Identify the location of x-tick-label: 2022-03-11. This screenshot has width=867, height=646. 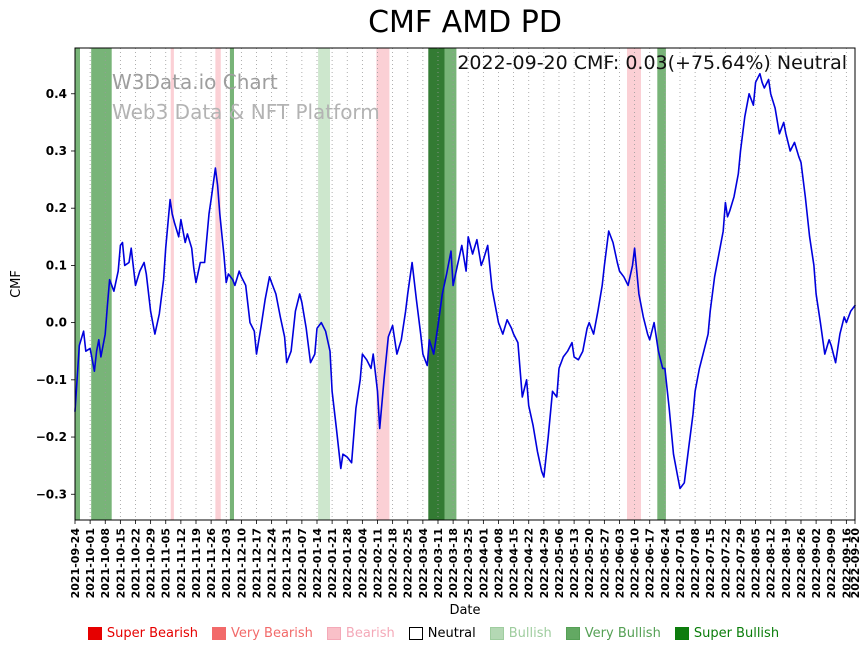
(438, 563).